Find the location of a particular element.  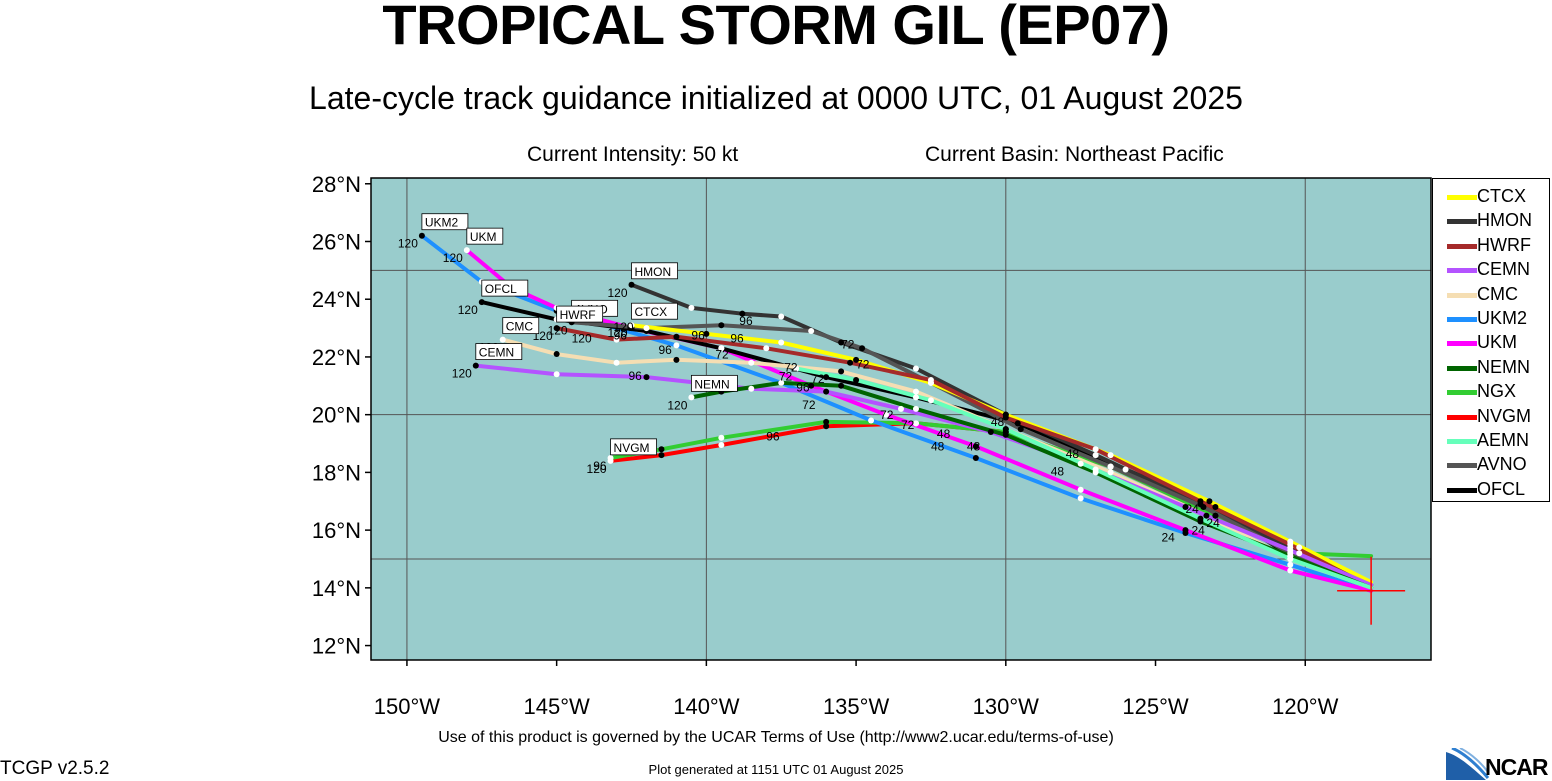

track-end-hour: 120 is located at coordinates (677, 405).